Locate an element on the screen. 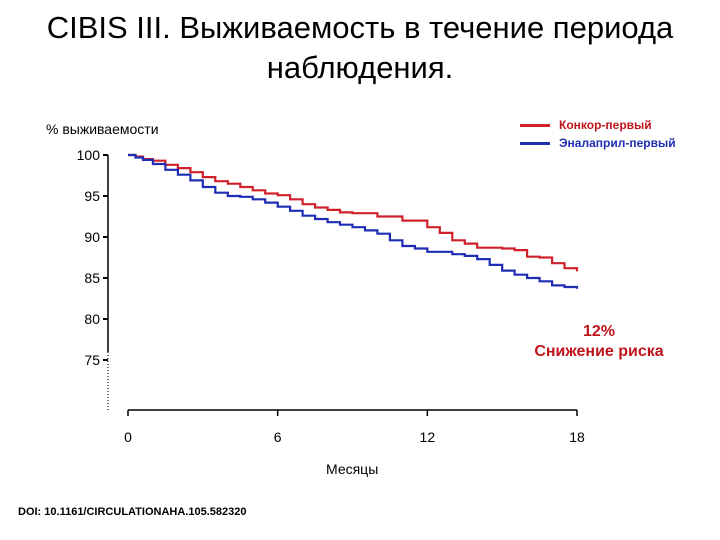 This screenshot has height=540, width=720. legend-swatch-concor is located at coordinates (535, 125).